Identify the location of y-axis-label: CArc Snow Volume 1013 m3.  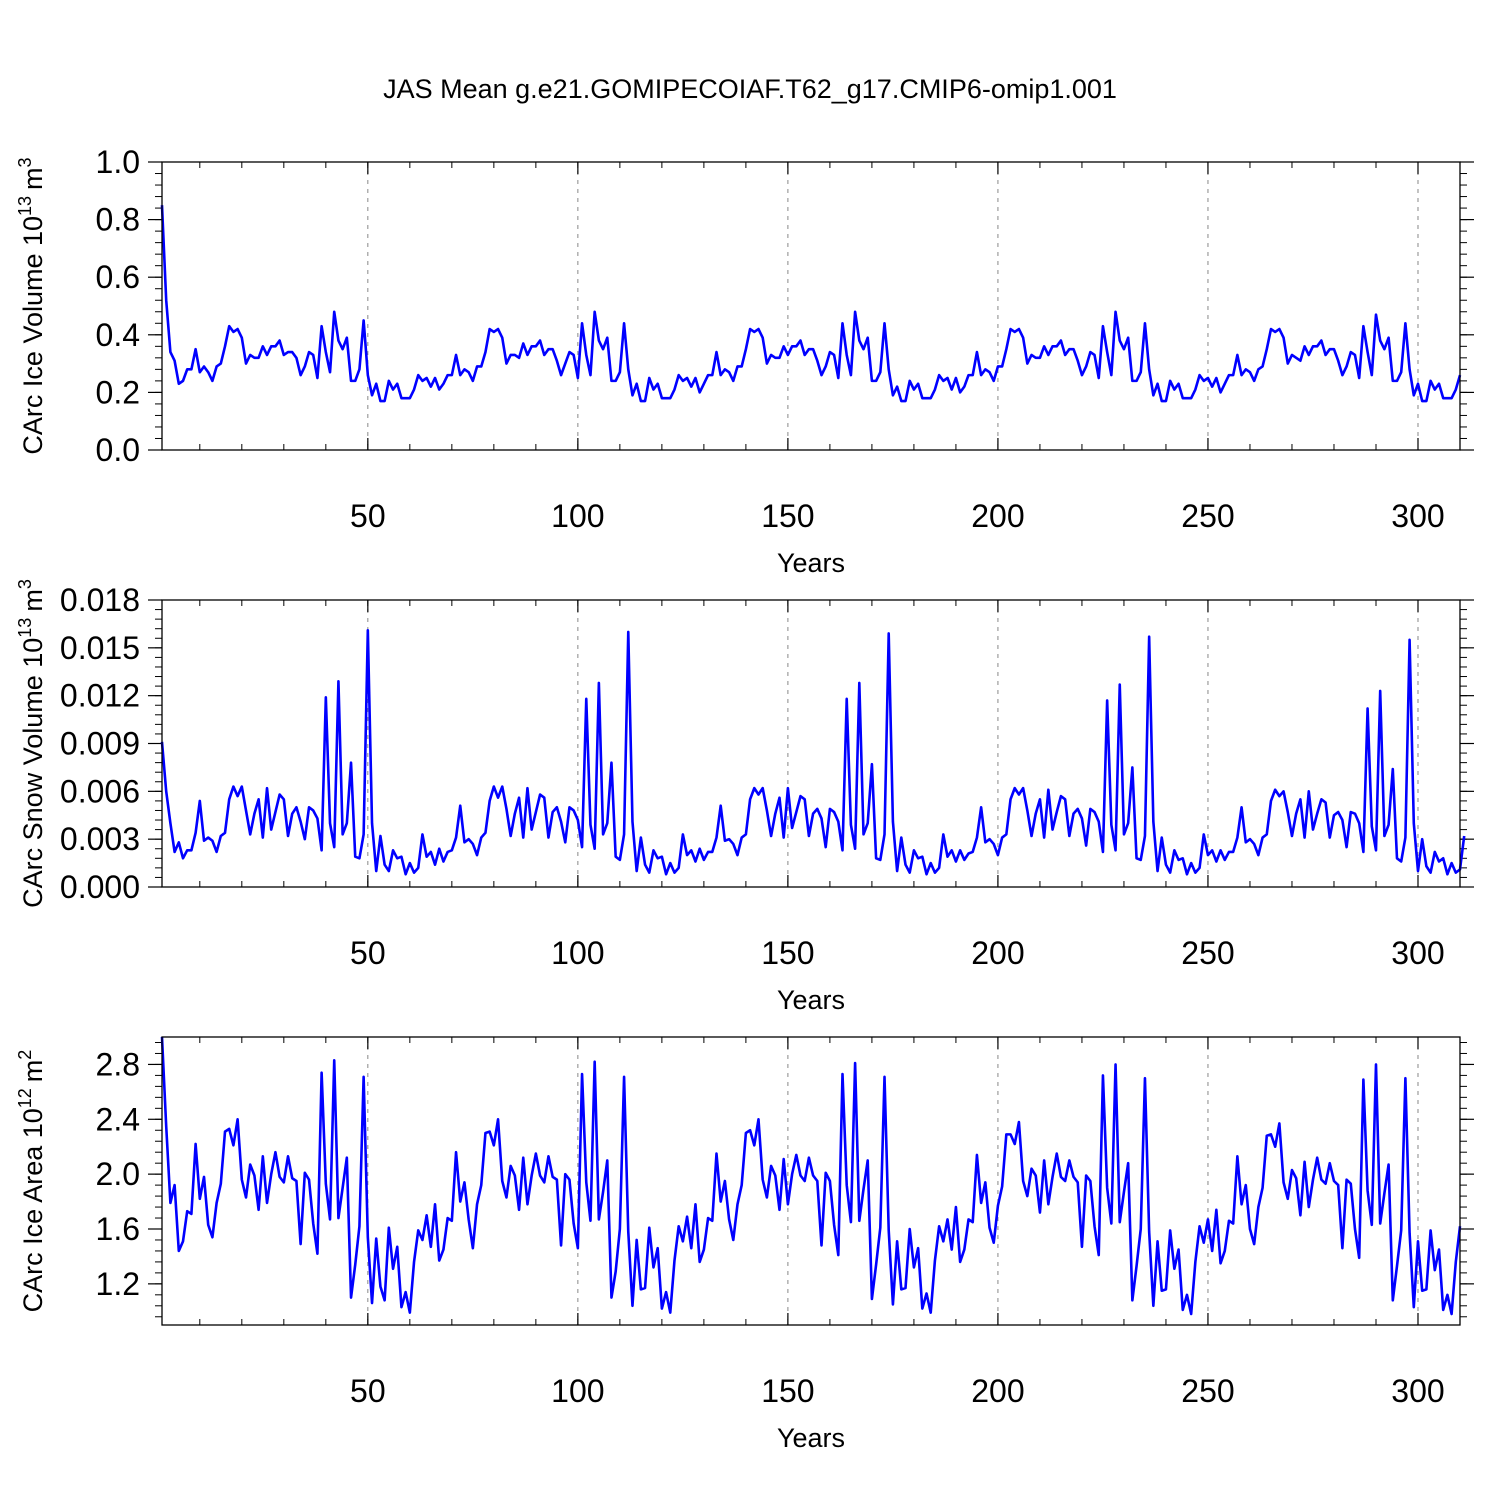
(31, 743).